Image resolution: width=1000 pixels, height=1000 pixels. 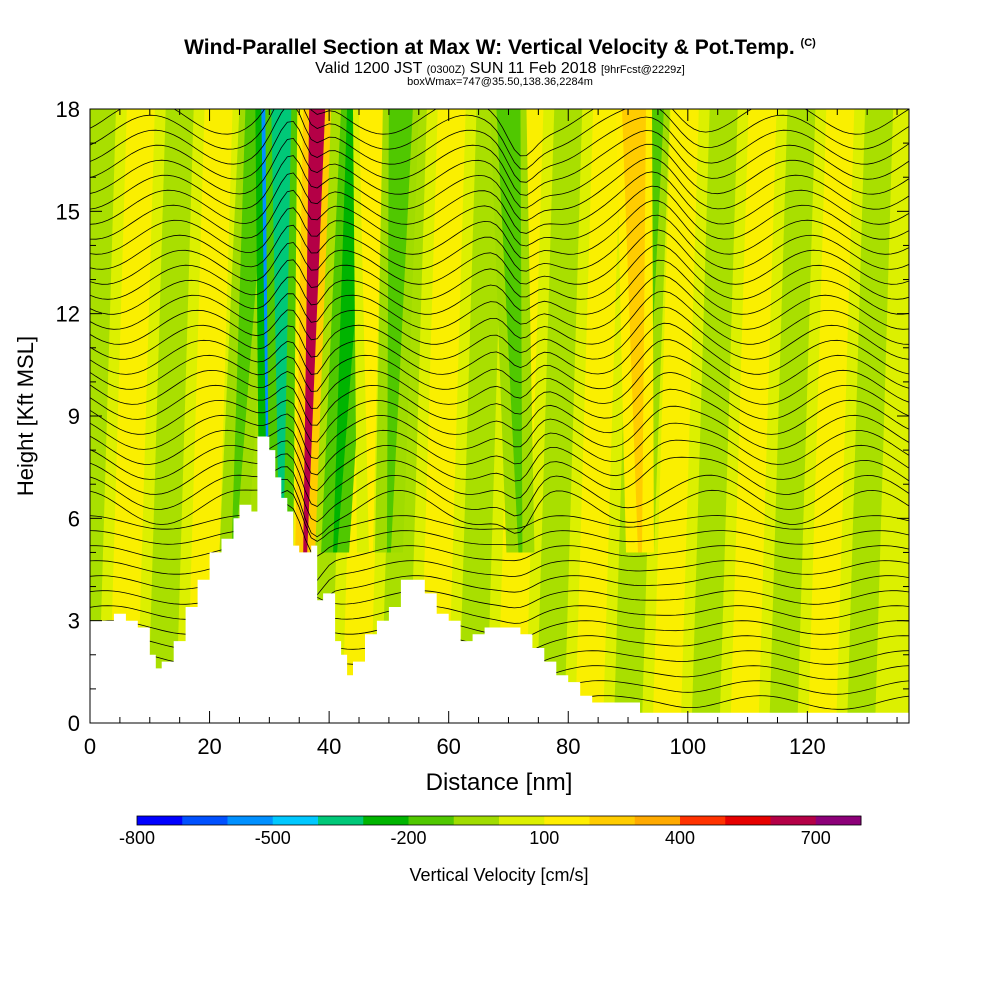 I want to click on x-tick-label: 60, so click(x=448, y=746).